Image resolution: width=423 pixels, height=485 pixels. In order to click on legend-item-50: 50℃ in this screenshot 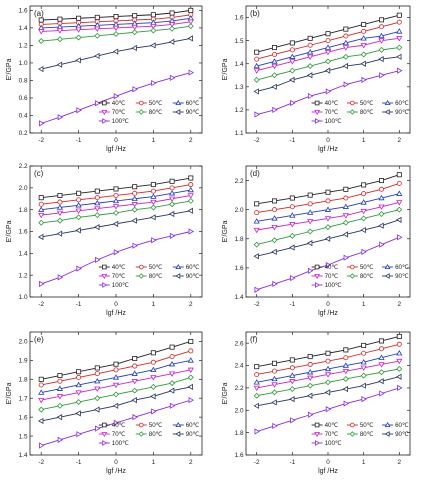, I will do `click(360, 267)`.